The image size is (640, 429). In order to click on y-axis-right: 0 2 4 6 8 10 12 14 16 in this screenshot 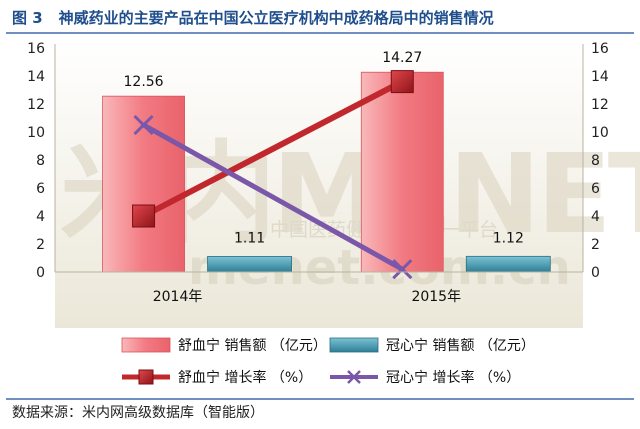, I will do `click(595, 161)`.